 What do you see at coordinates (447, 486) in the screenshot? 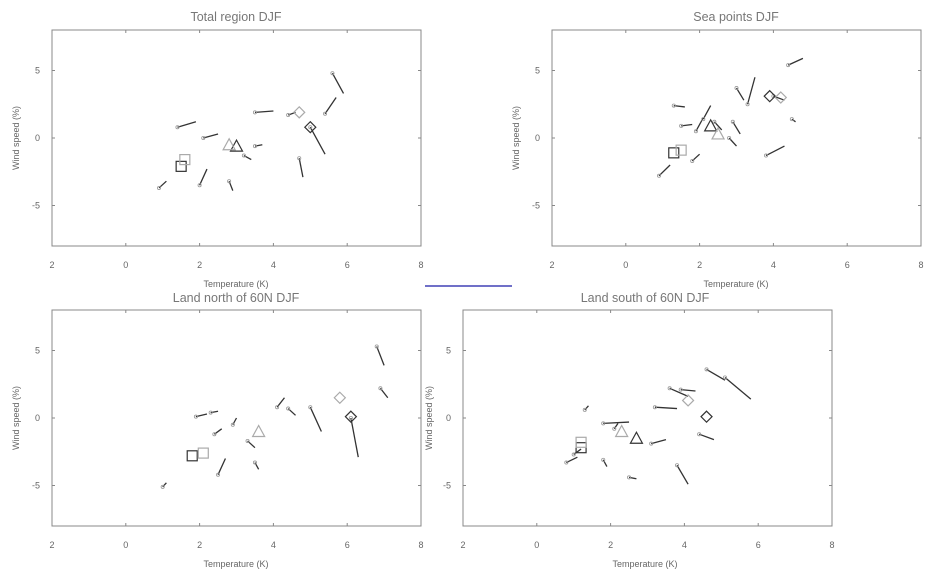
I see `y-tick-label: -5` at bounding box center [447, 486].